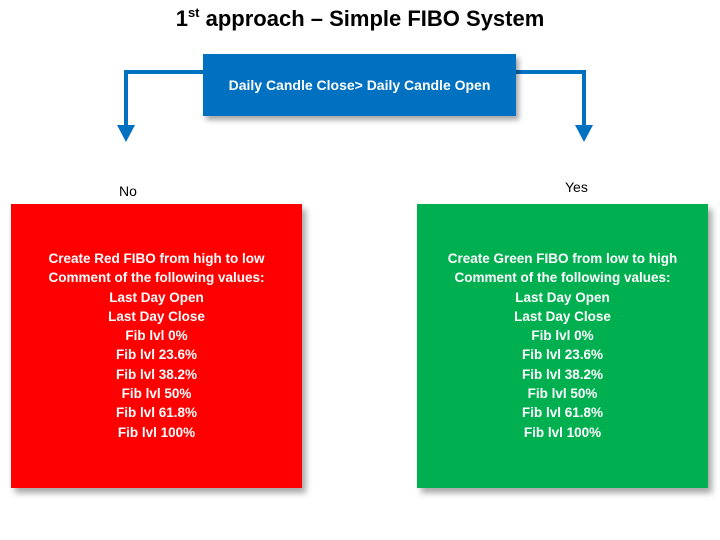 This screenshot has height=540, width=720. What do you see at coordinates (562, 316) in the screenshot?
I see `yes-line-4: Last Day Close` at bounding box center [562, 316].